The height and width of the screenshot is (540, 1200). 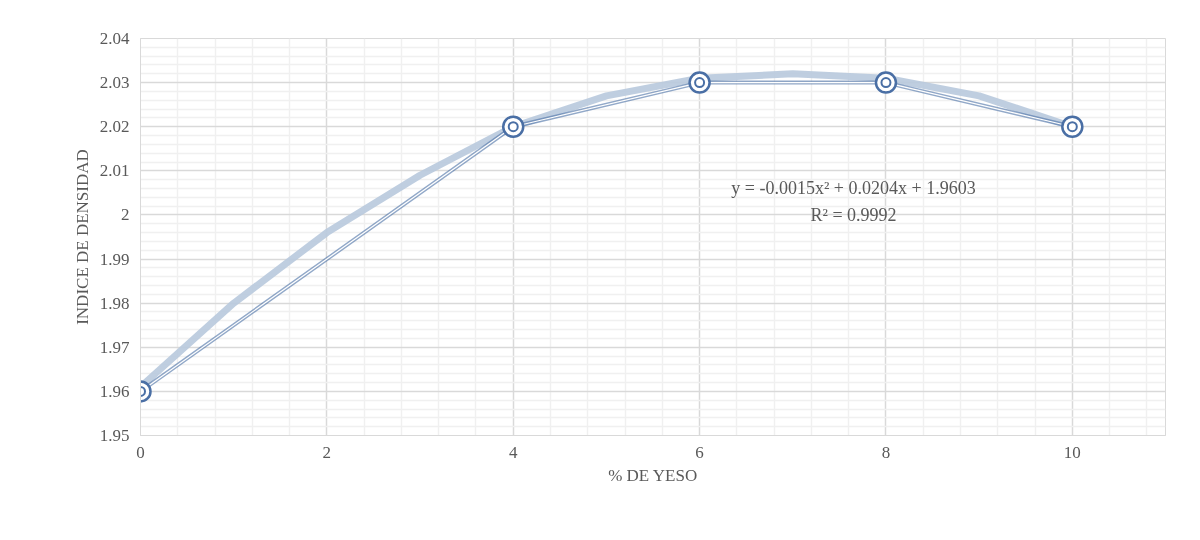 I want to click on x-tick-label: 8, so click(x=886, y=452).